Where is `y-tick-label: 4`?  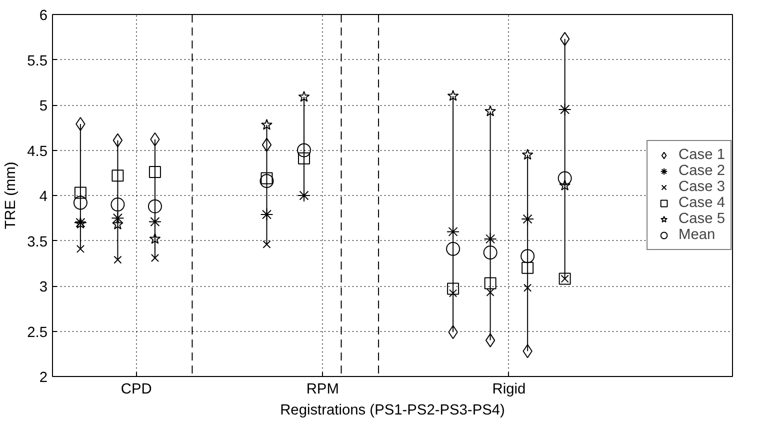
y-tick-label: 4 is located at coordinates (43, 197).